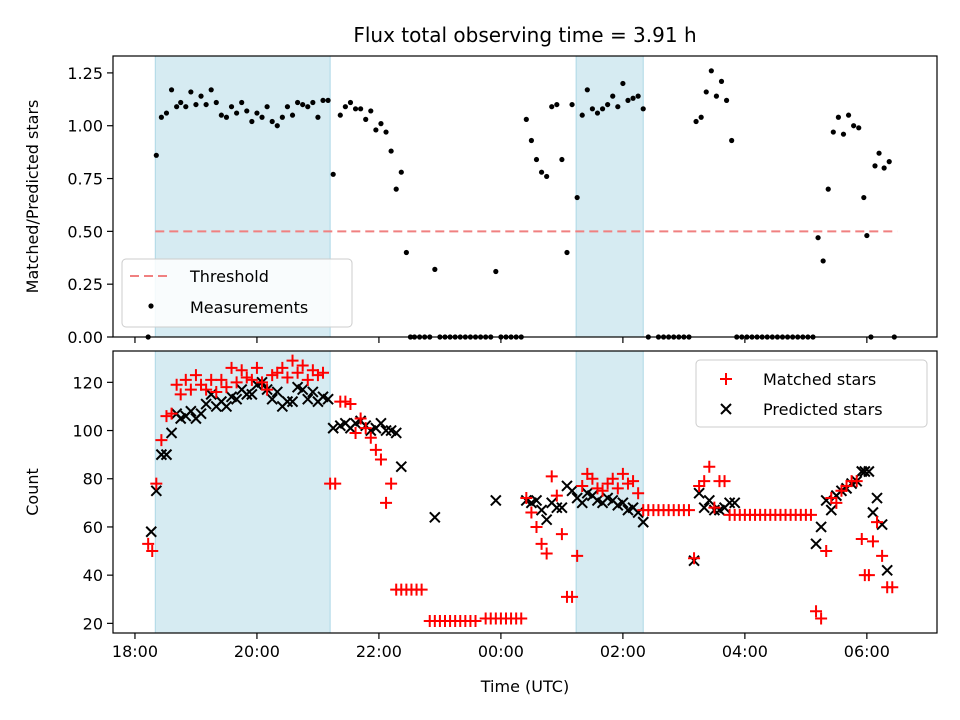 Image resolution: width=960 pixels, height=720 pixels. I want to click on x-tick-label: 22:00, so click(379, 651).